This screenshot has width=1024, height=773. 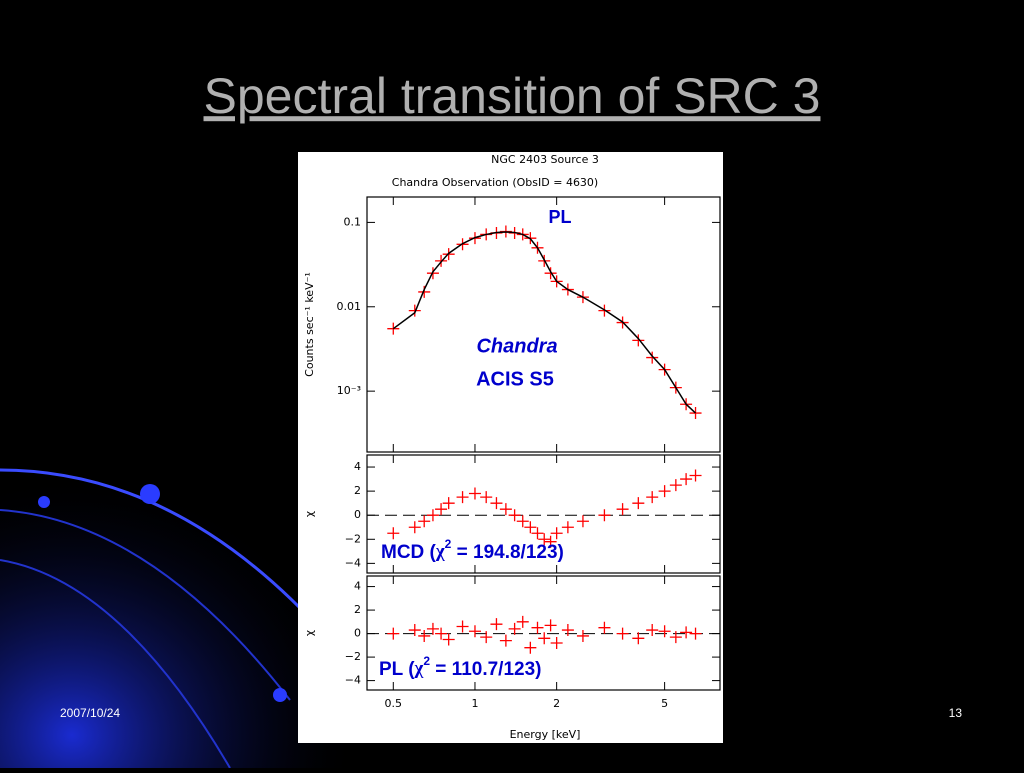 What do you see at coordinates (460, 667) in the screenshot?
I see `fit-label: PL (χ2 = 110.7/123)` at bounding box center [460, 667].